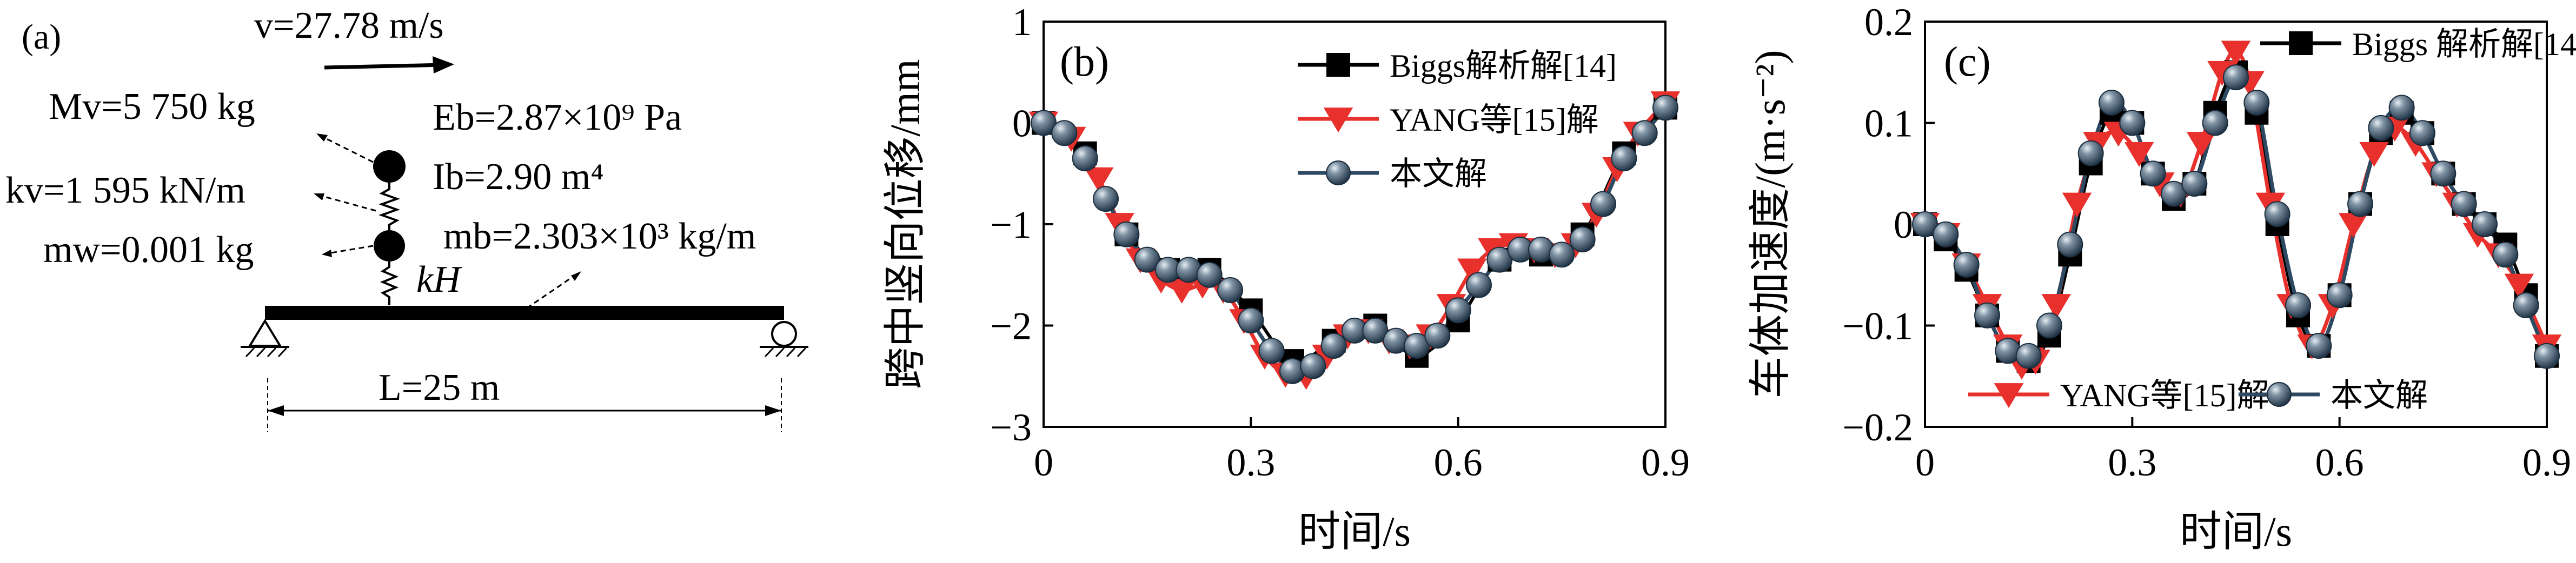  What do you see at coordinates (276, 410) in the screenshot?
I see `span-arrow-left` at bounding box center [276, 410].